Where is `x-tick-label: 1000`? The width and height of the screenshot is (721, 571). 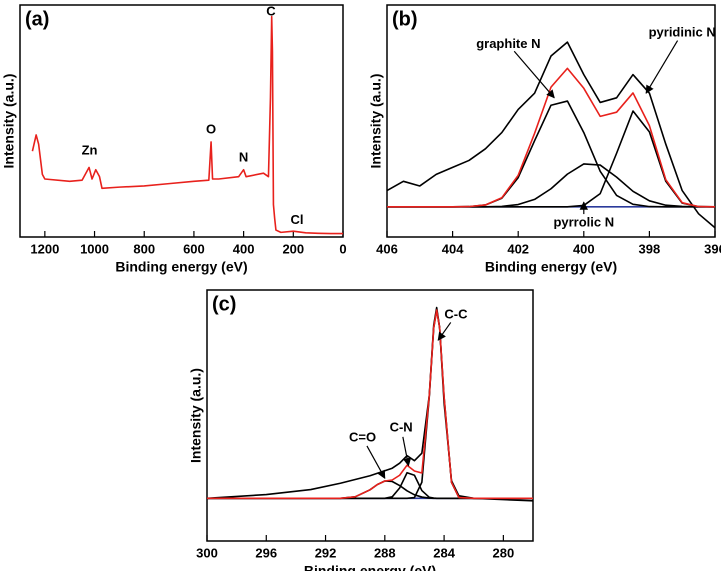
x-tick-label: 1000 is located at coordinates (94, 248).